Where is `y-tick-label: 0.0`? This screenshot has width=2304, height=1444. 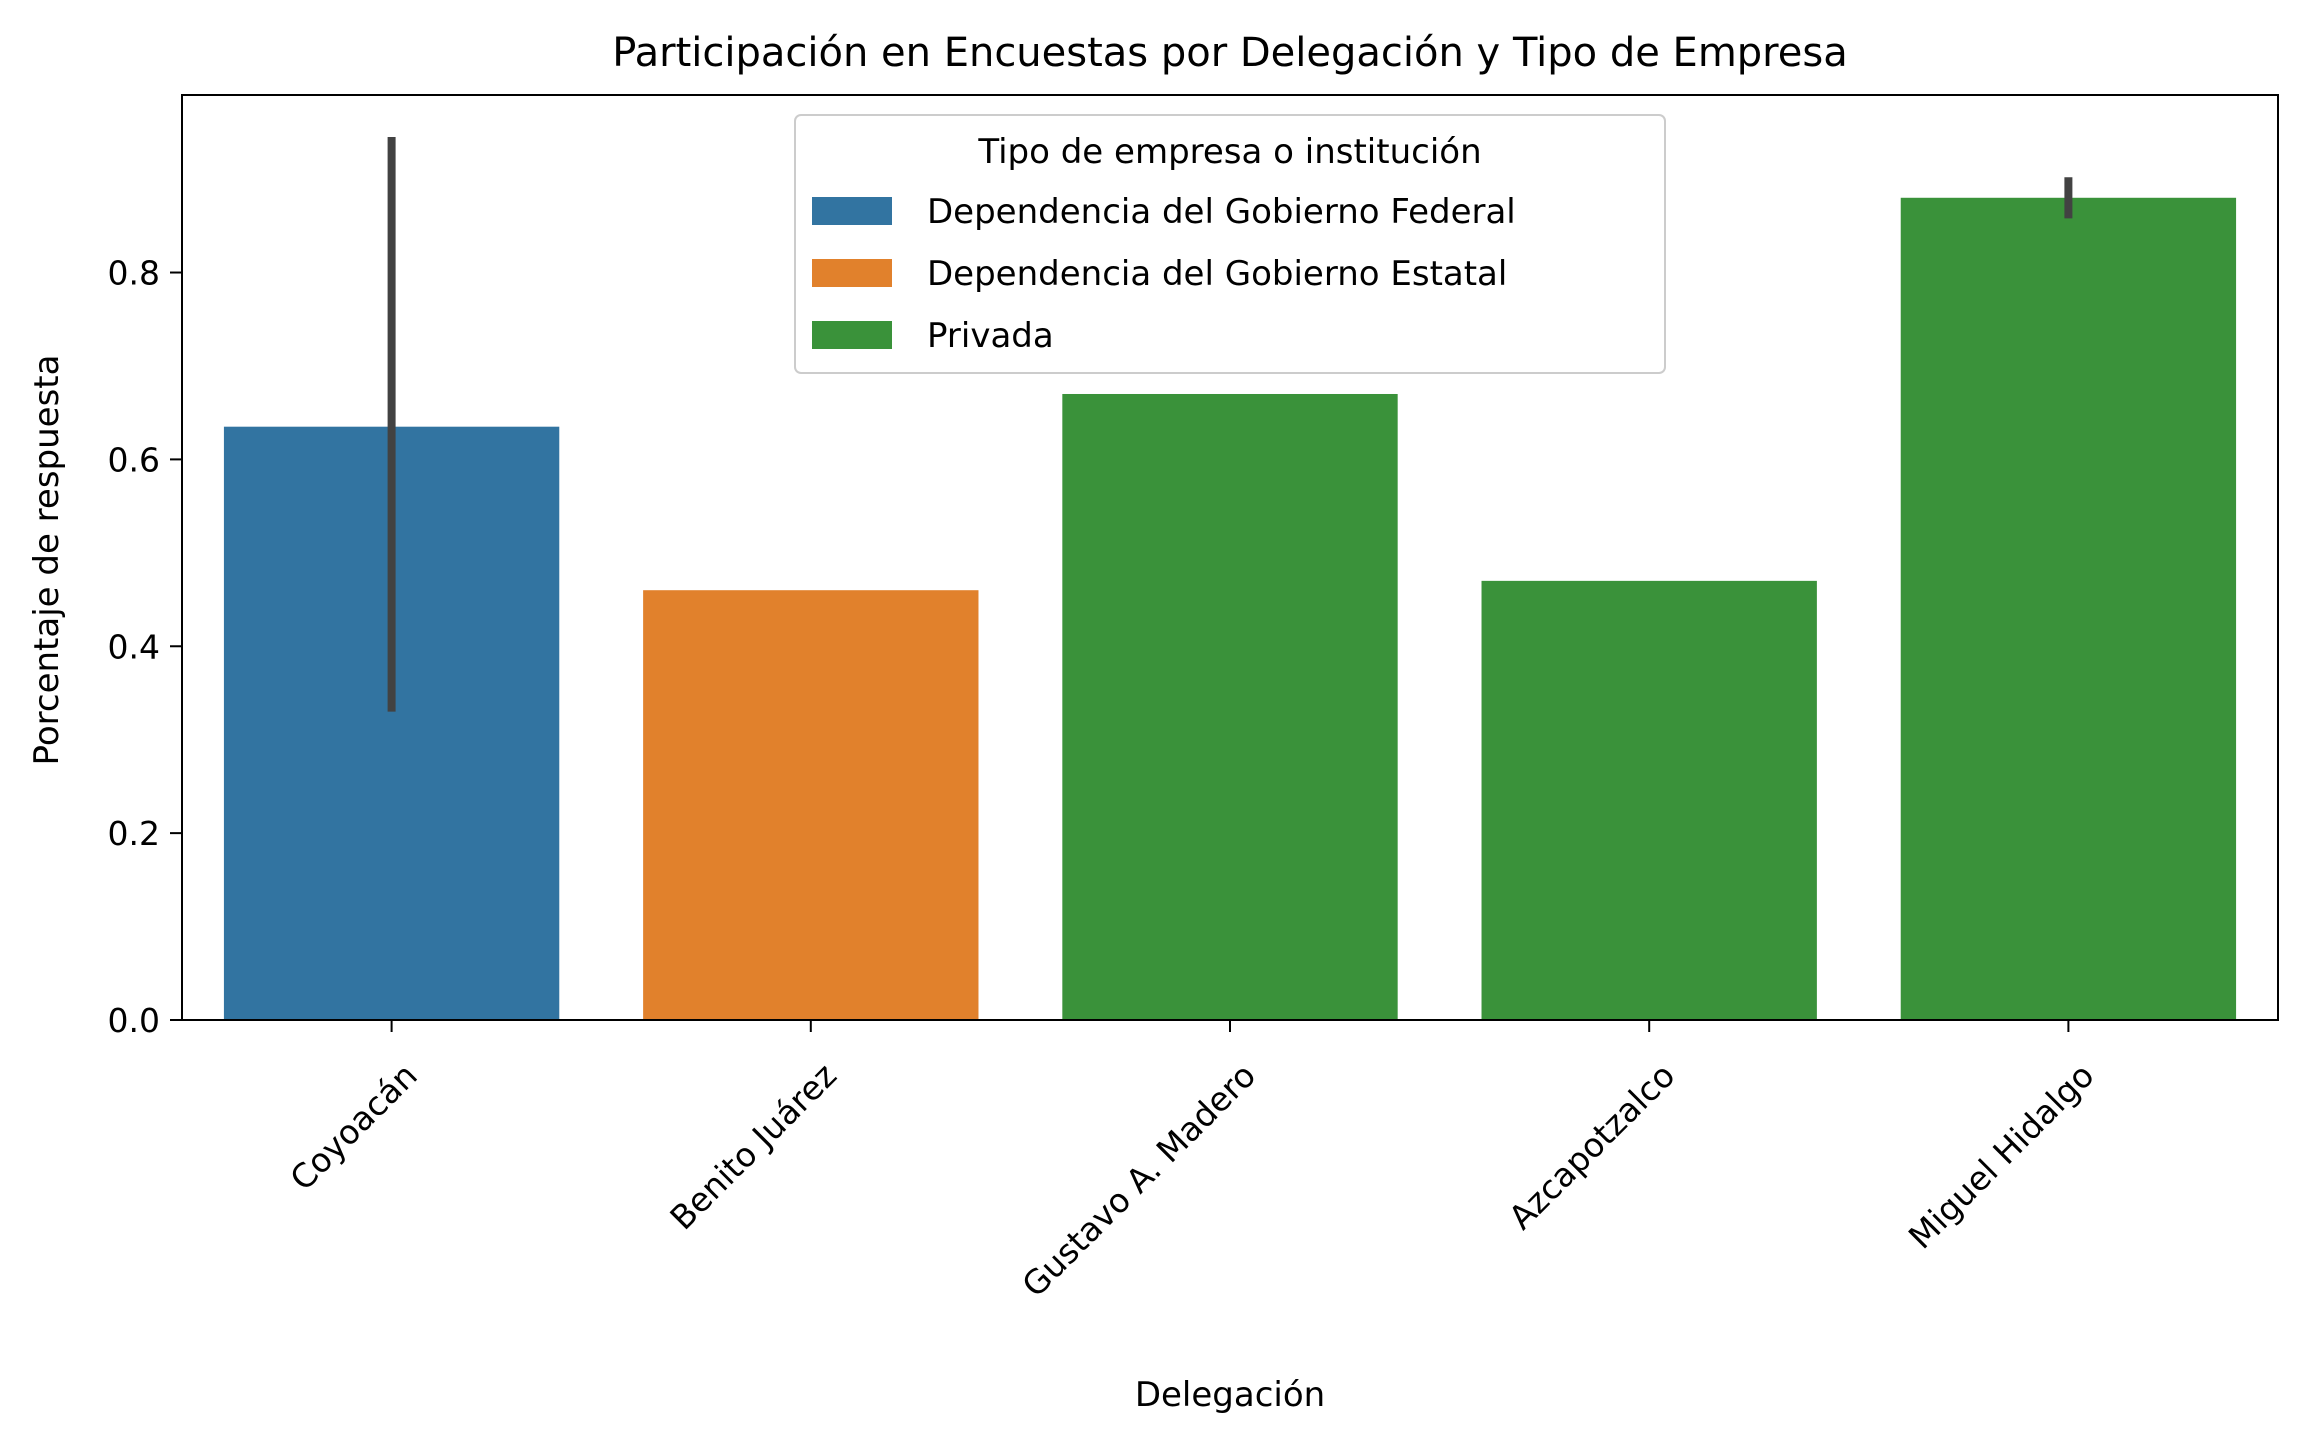 y-tick-label: 0.0 is located at coordinates (134, 1020).